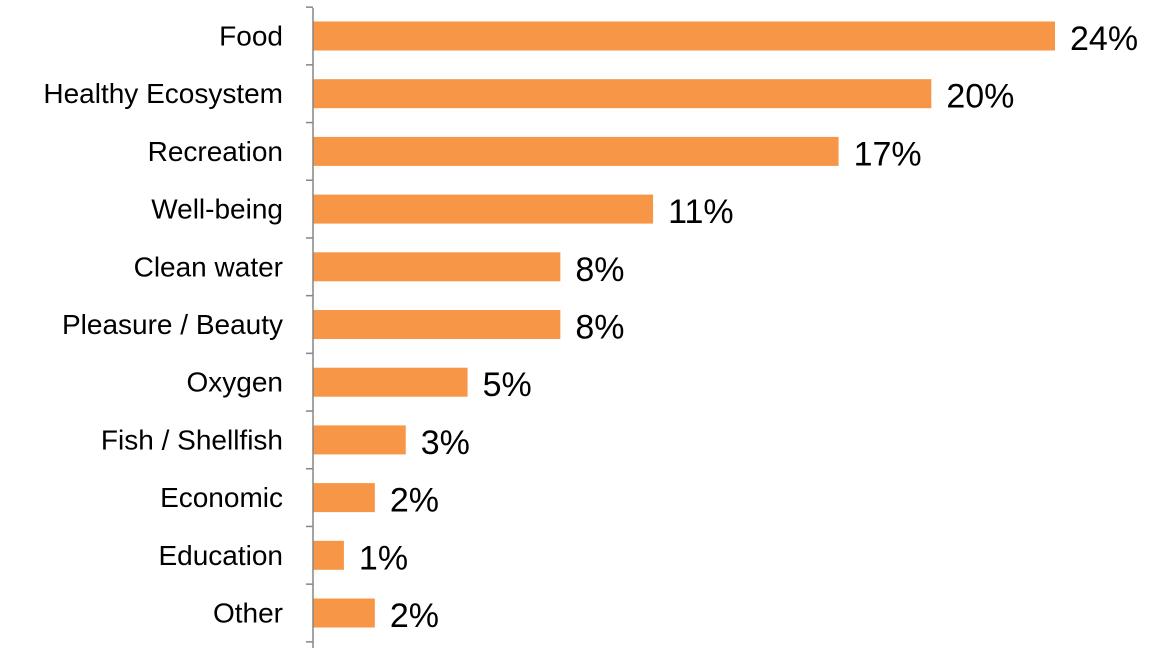  I want to click on data-label-fish-shellfish: 3%, so click(445, 443).